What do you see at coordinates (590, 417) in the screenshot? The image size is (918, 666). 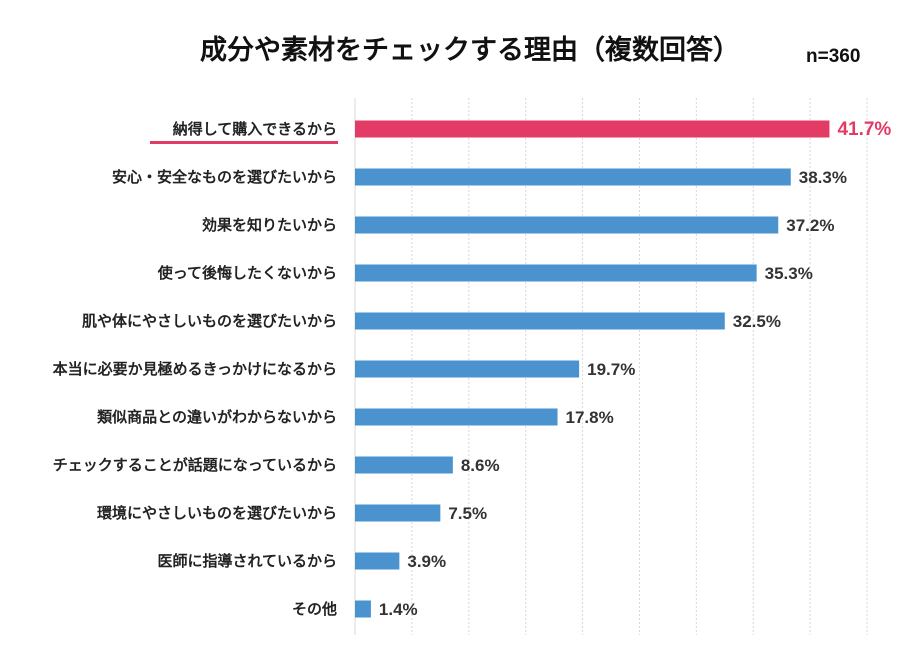 I see `value-label: 17.8%` at bounding box center [590, 417].